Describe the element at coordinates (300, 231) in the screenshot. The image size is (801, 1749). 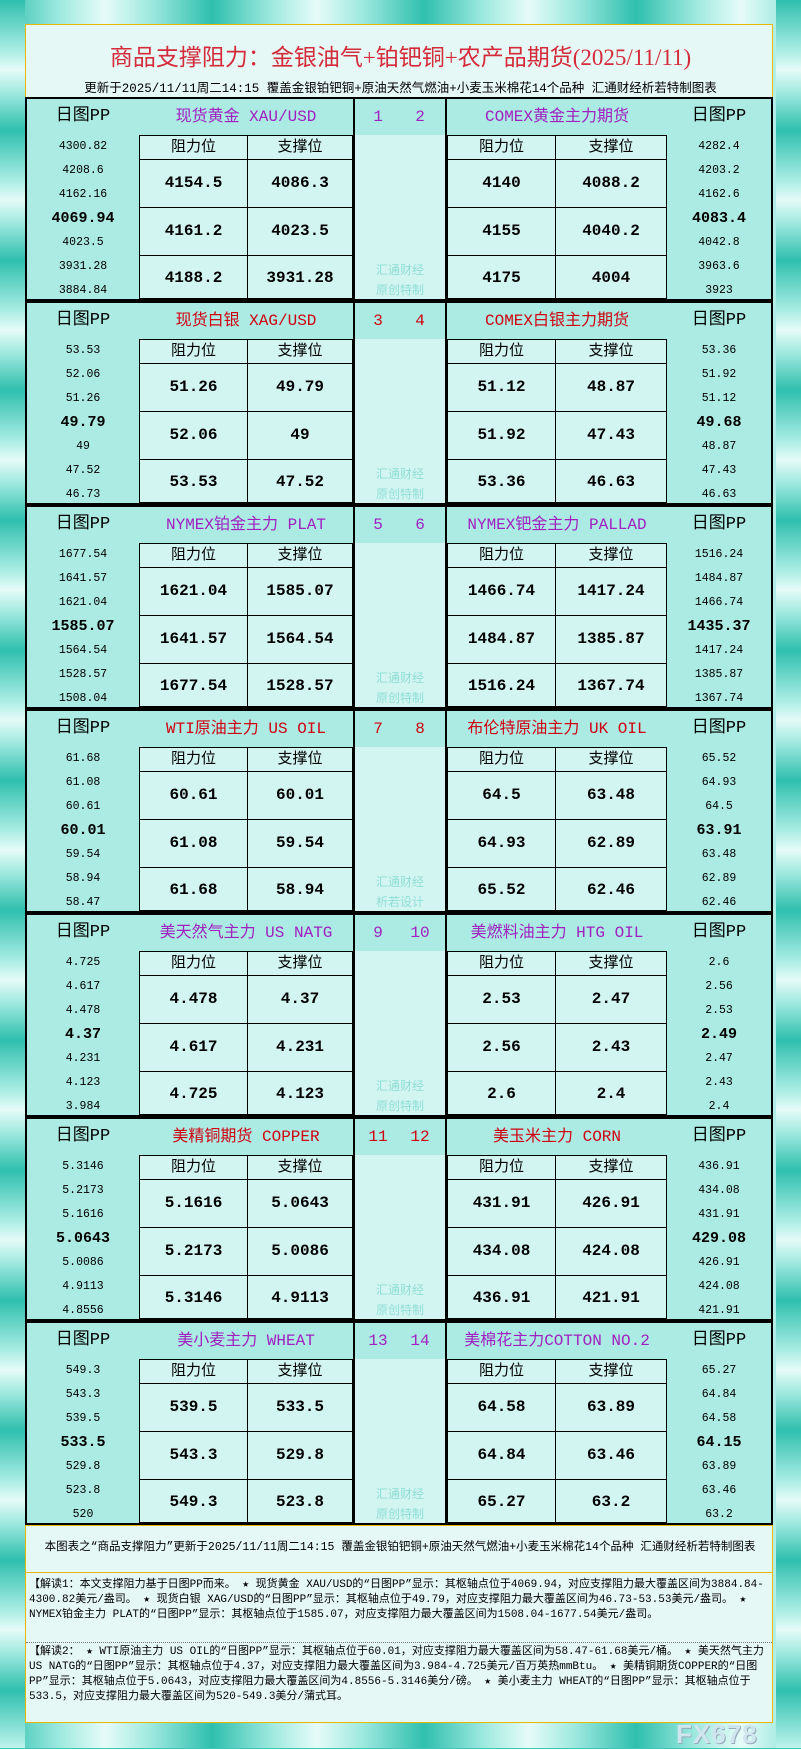
I see `support-value: 4023.5` at that location.